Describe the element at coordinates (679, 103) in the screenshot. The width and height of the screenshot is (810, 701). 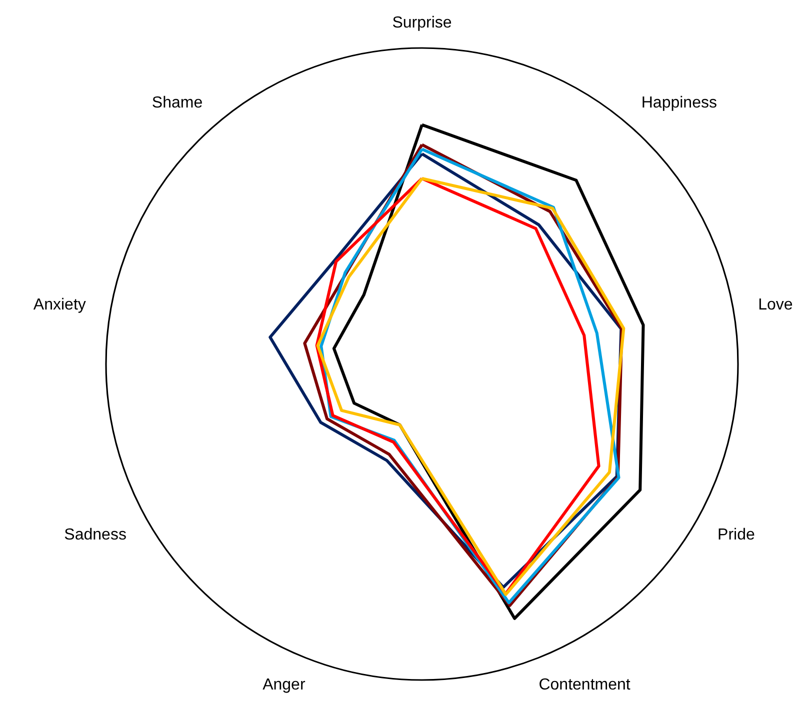
I see `spoke-label: Happiness` at that location.